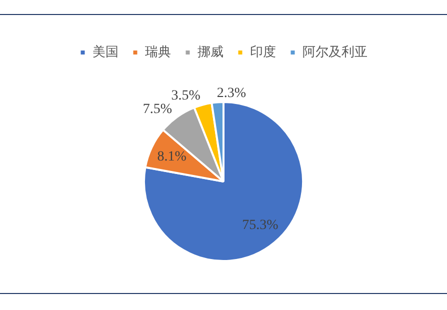  What do you see at coordinates (210, 52) in the screenshot?
I see `legend-label: 挪威` at bounding box center [210, 52].